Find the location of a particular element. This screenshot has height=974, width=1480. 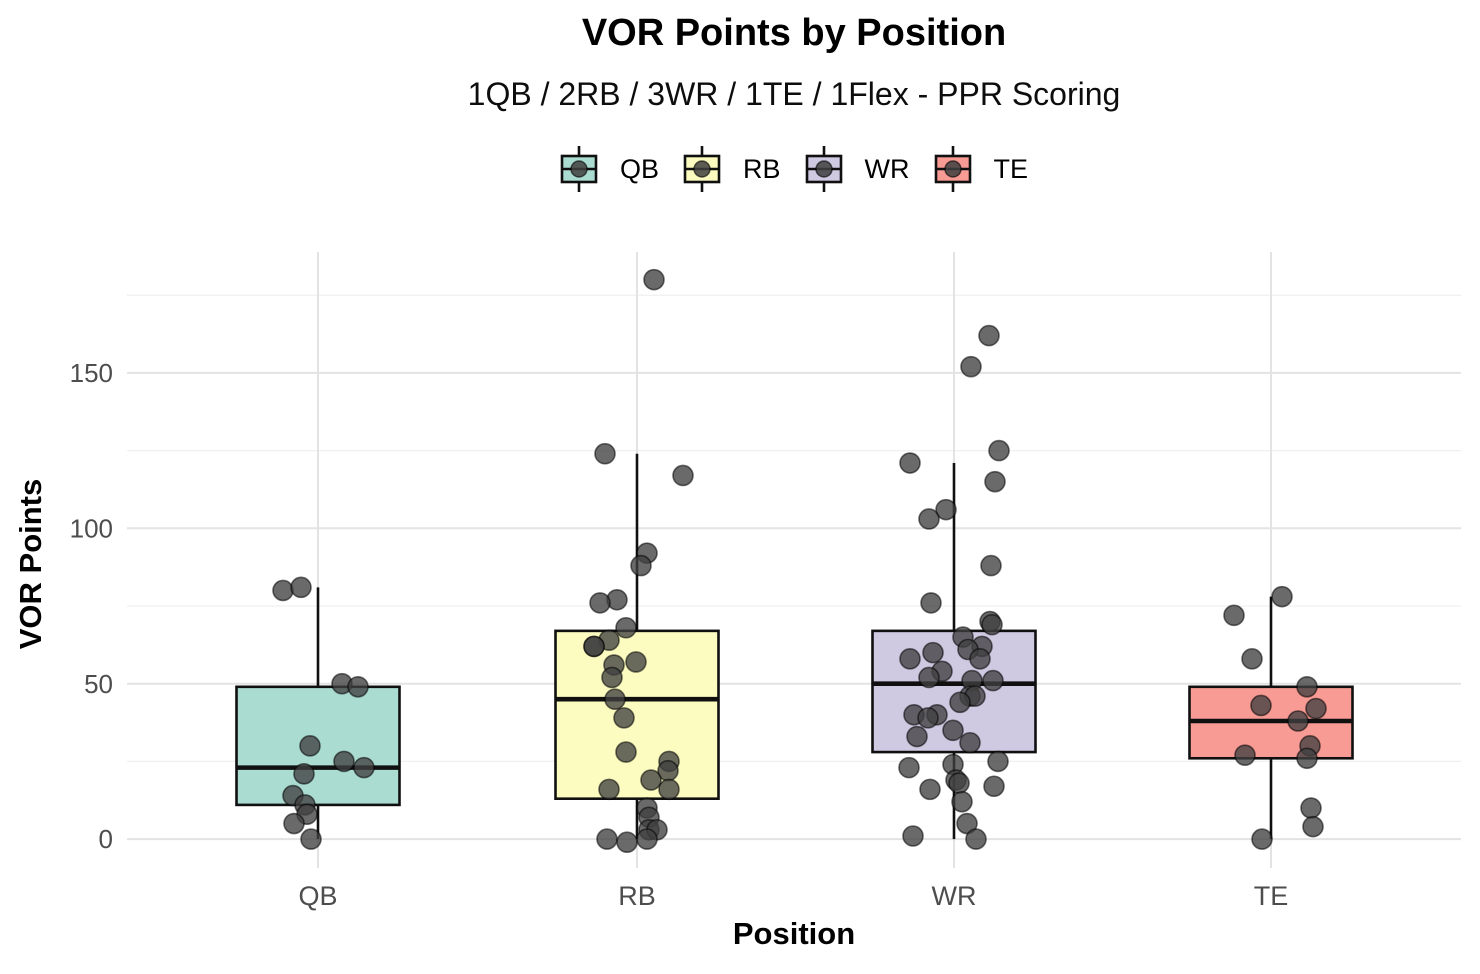

legend: QB RB WR TE is located at coordinates (794, 169).